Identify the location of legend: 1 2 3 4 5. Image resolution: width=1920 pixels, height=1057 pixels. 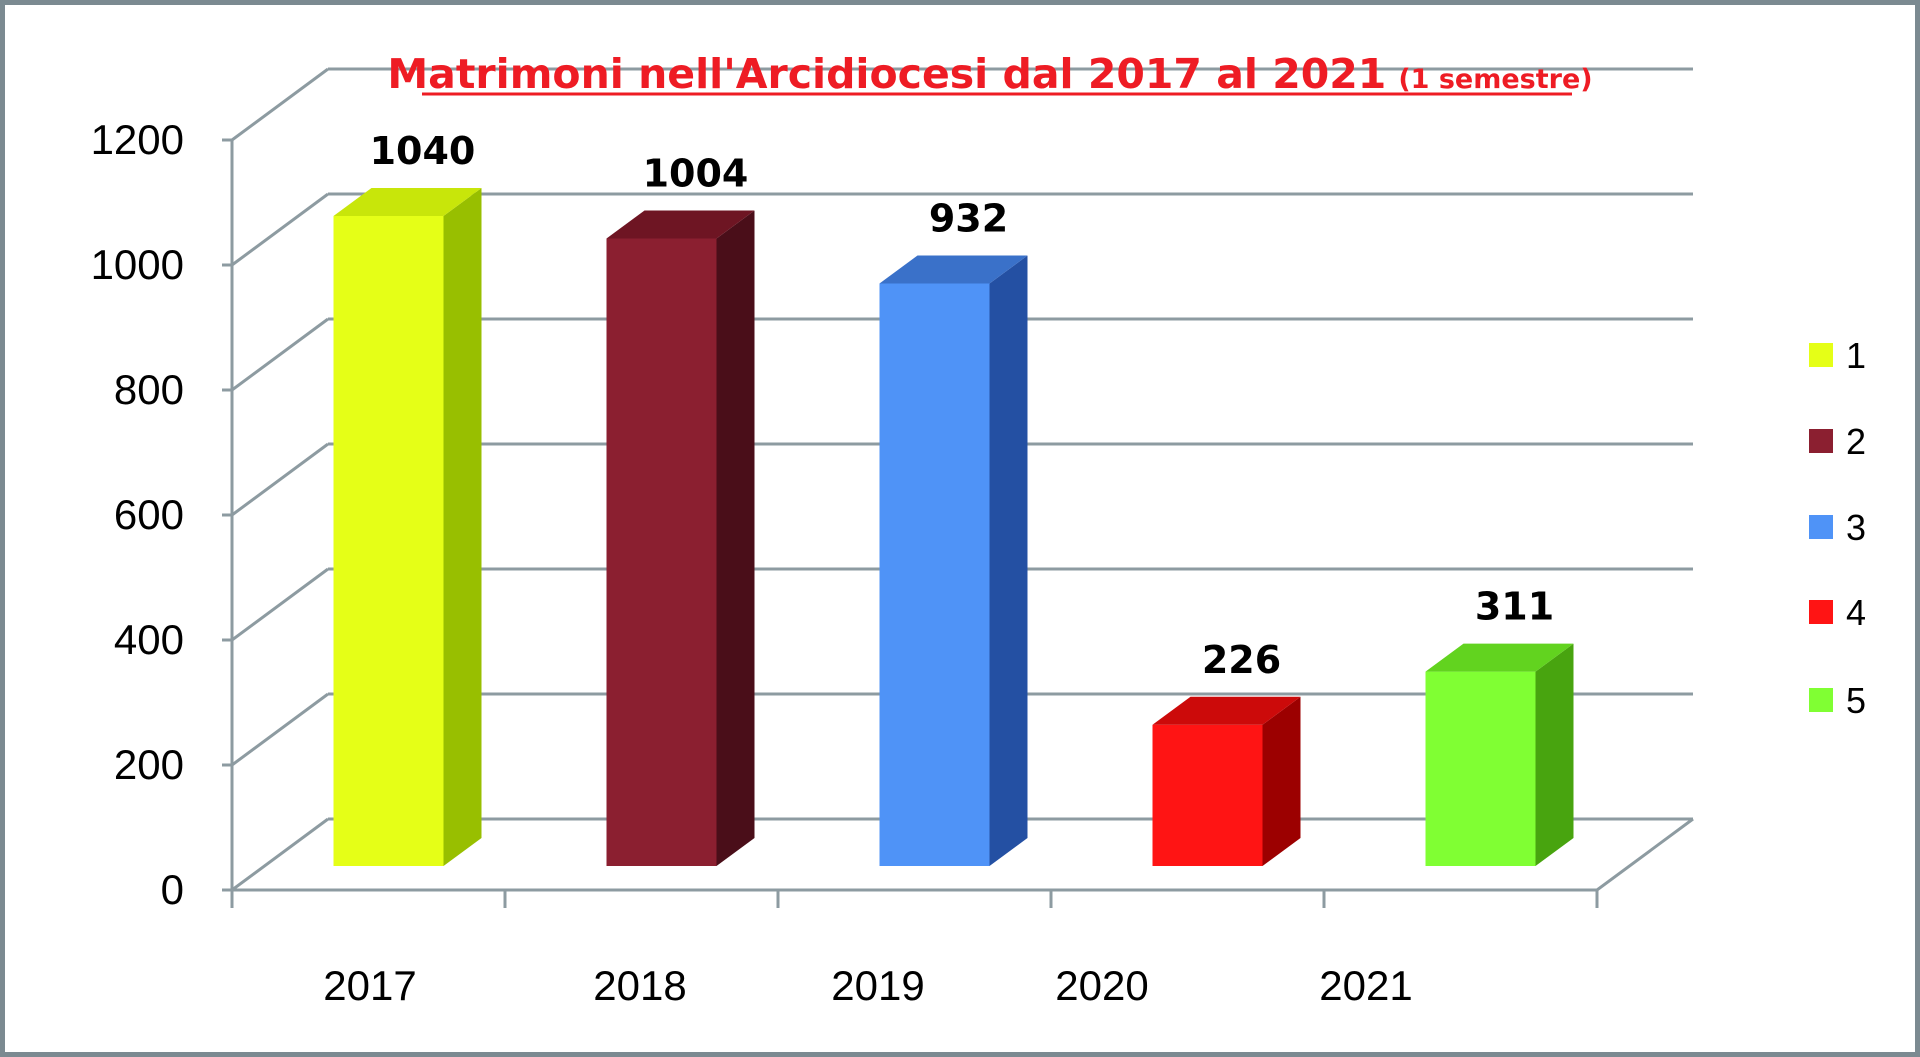
(1837, 528).